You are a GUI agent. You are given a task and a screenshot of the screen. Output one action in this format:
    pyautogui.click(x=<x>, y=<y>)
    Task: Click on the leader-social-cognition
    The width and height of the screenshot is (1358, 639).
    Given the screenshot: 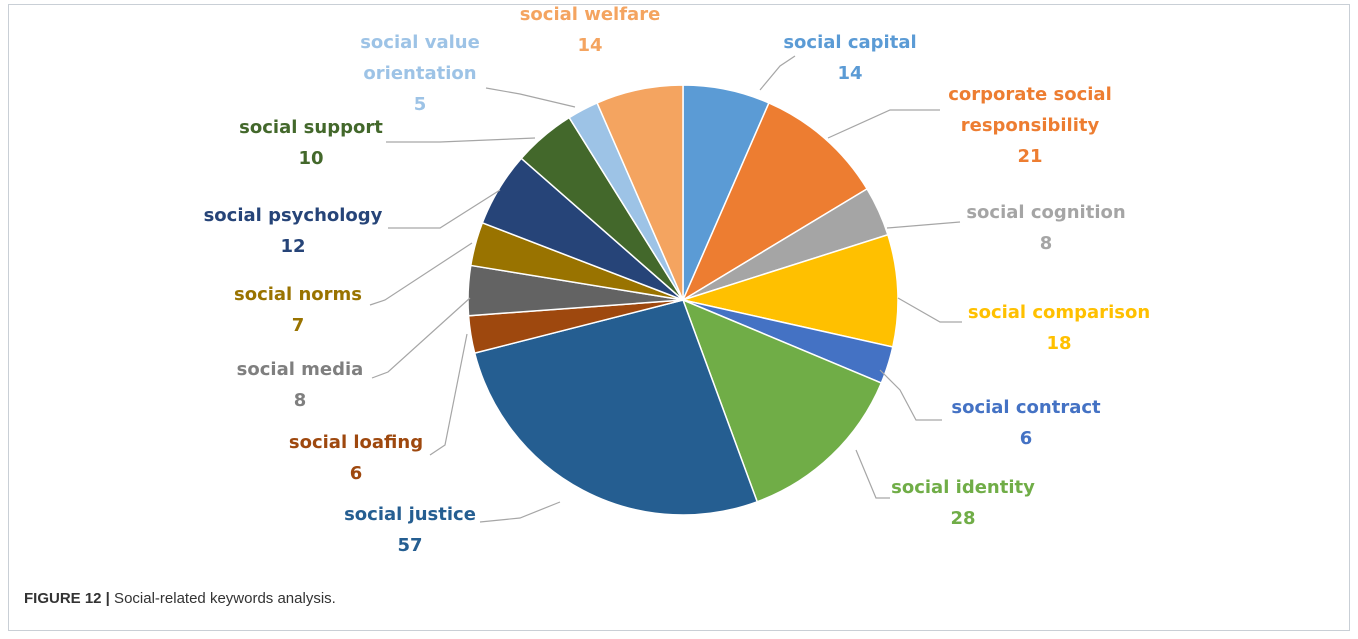 What is the action you would take?
    pyautogui.click(x=923, y=225)
    